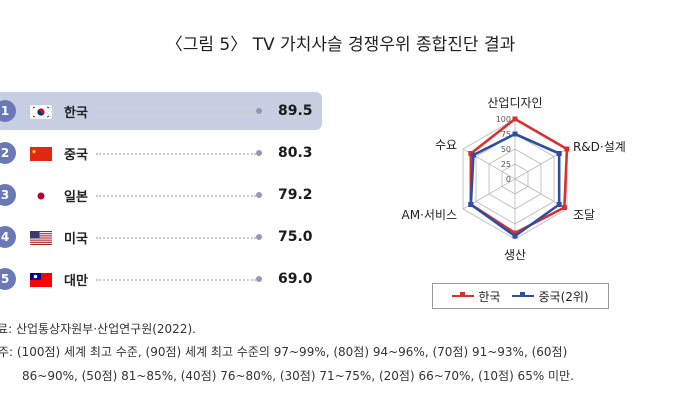 Image resolution: width=681 pixels, height=400 pixels. Describe the element at coordinates (41, 112) in the screenshot. I see `korea-flag-icon` at that location.